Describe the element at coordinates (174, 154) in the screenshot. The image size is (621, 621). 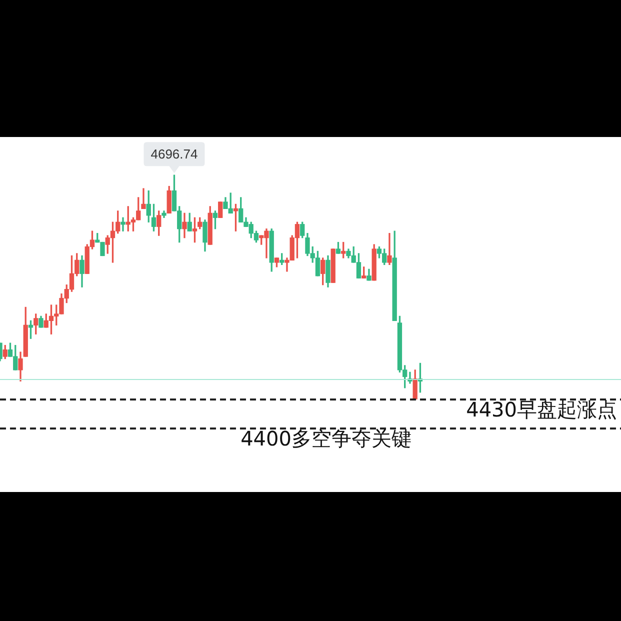
I see `annotation: 4696.74` at that location.